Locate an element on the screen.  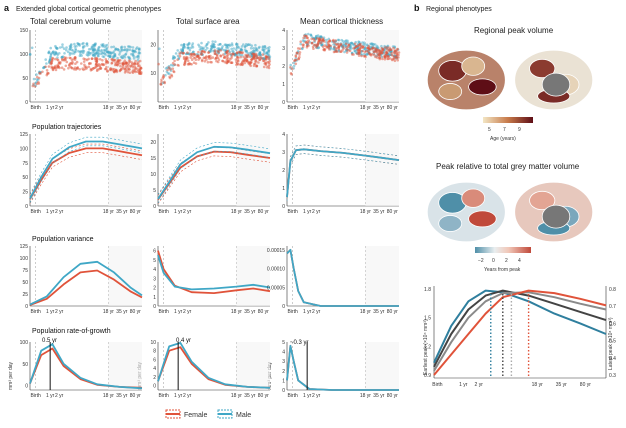
population-variance2-xtick: Birth is located at coordinates (292, 312).